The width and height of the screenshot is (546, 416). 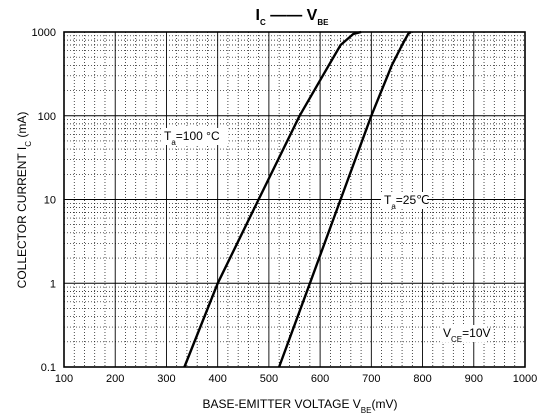 I want to click on x-tick-label: 1000, so click(x=525, y=379).